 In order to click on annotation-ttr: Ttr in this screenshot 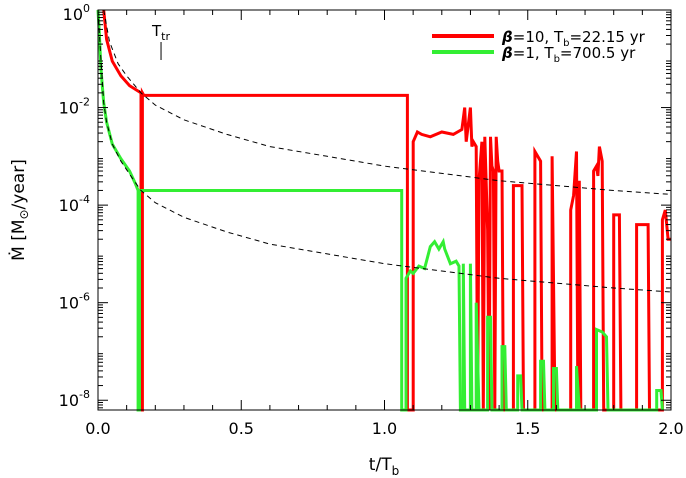, I will do `click(160, 41)`.